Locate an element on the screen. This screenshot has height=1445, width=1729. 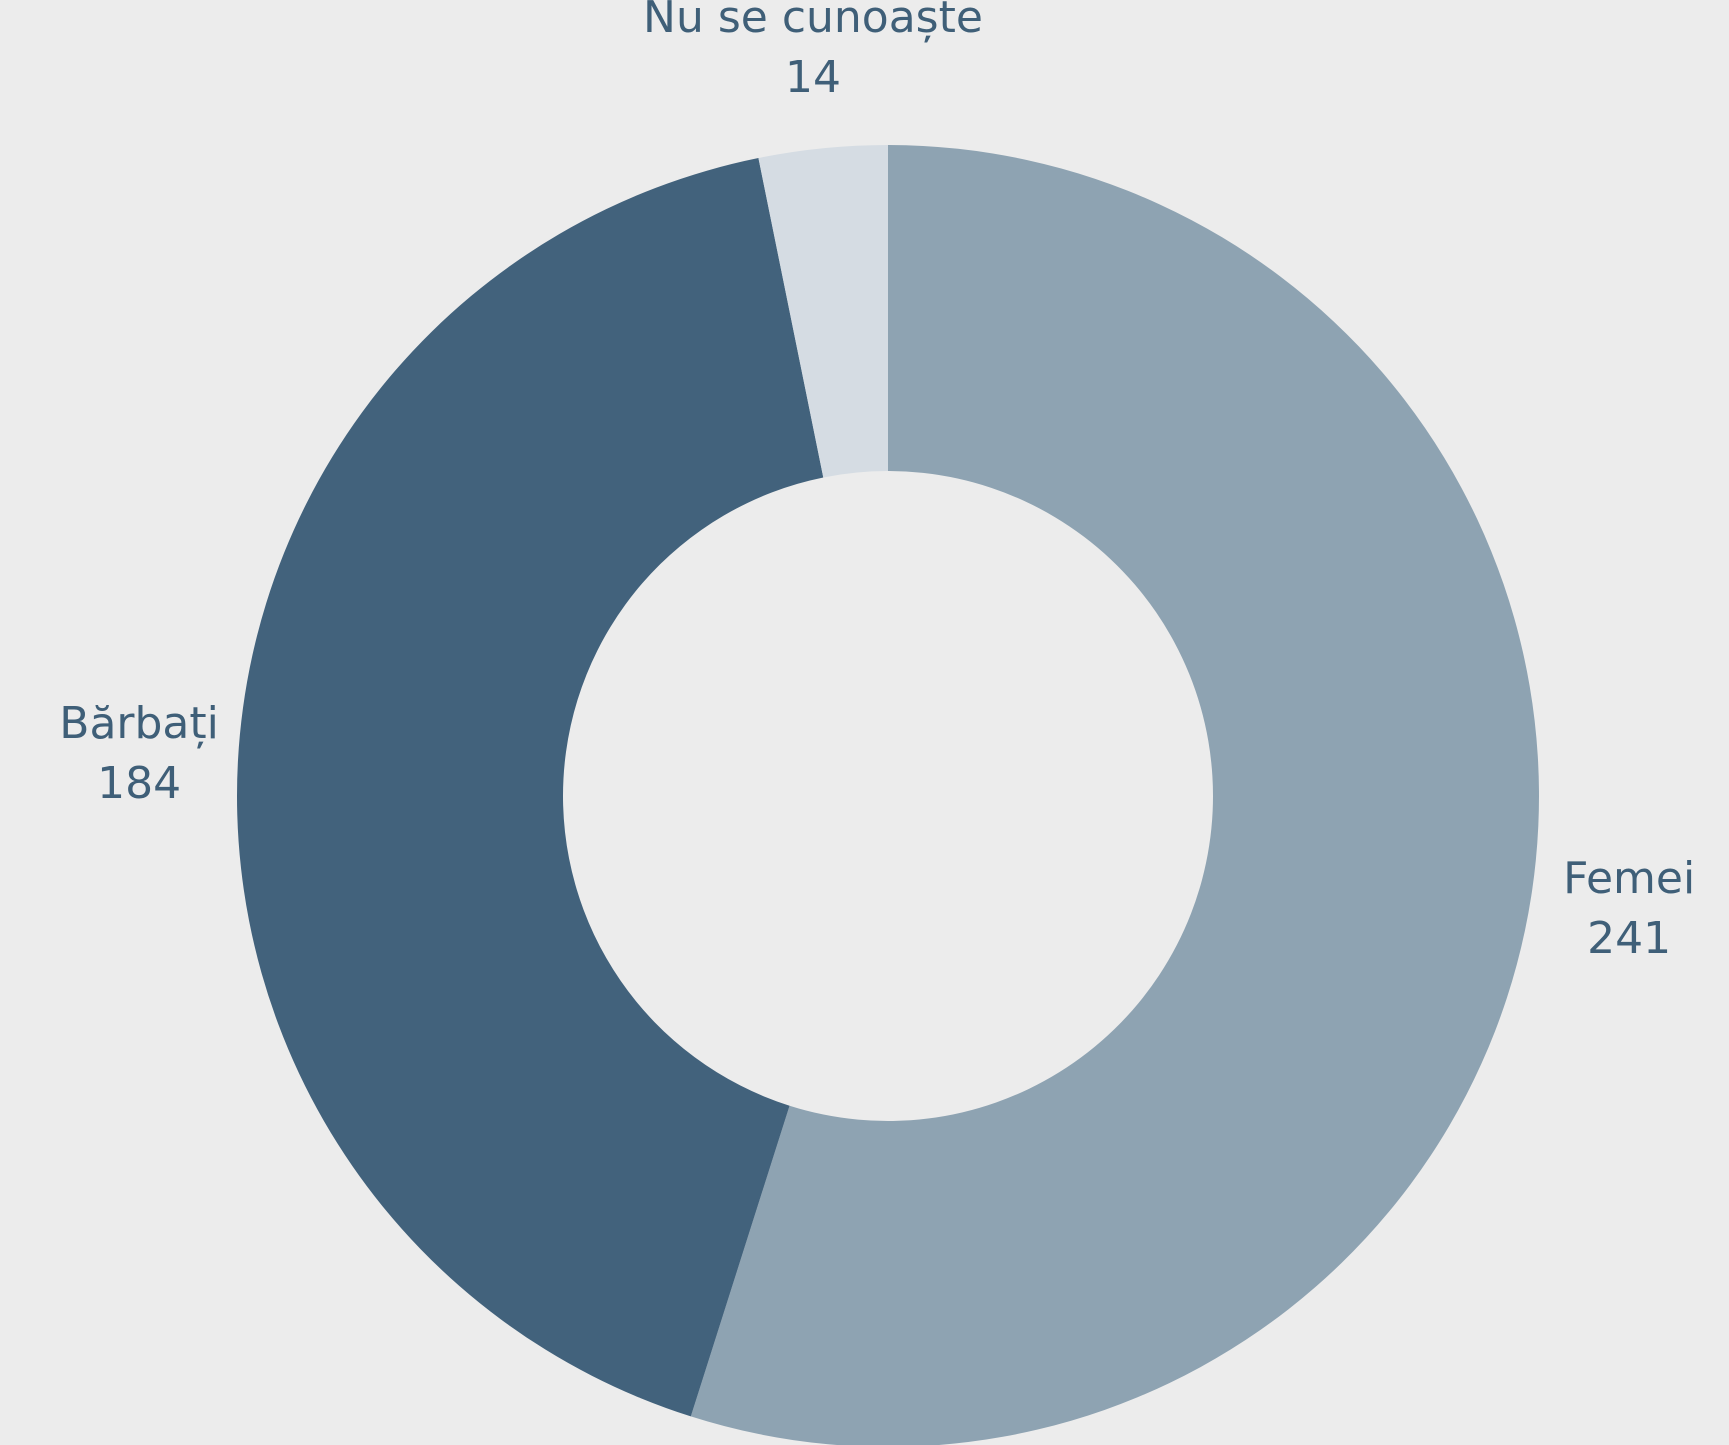
slice-value: 184 is located at coordinates (139, 783).